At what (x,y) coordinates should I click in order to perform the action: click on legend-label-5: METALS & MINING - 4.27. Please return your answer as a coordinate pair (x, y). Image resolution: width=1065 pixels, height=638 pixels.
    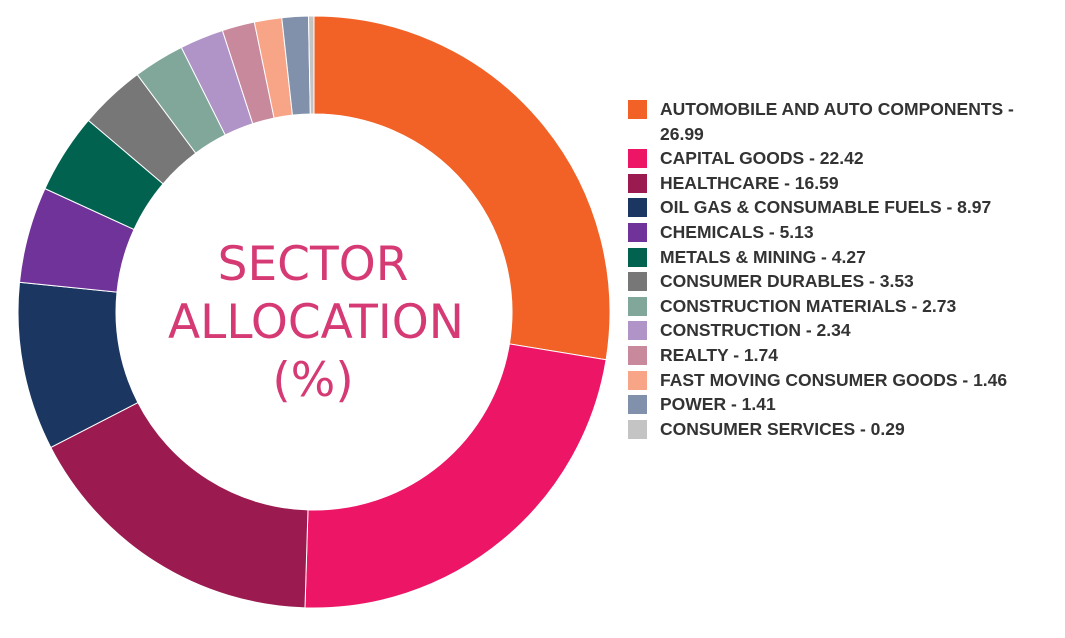
    Looking at the image, I should click on (763, 256).